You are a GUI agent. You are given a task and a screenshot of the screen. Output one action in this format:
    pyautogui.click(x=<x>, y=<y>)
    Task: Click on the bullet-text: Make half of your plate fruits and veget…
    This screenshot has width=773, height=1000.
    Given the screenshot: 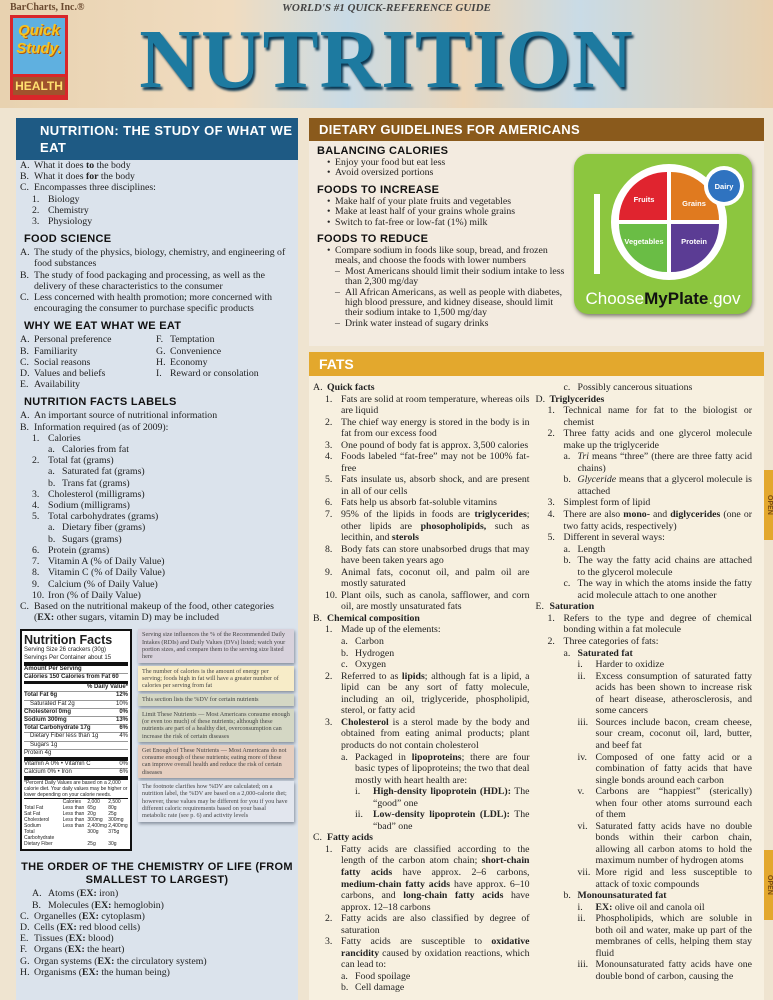 What is the action you would take?
    pyautogui.click(x=423, y=201)
    